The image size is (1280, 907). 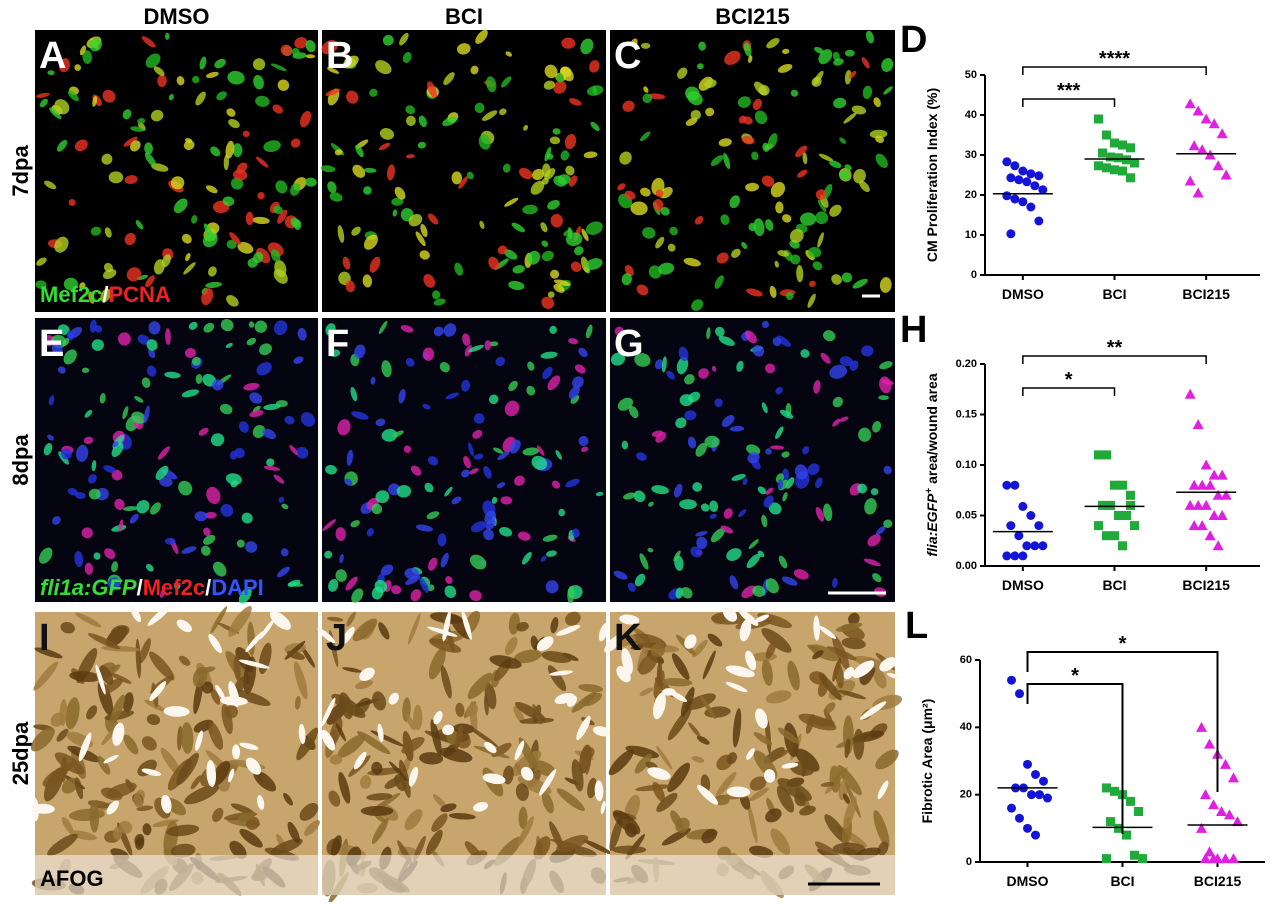 I want to click on y-axis-label: flia:EGFP+ area/wound area, so click(x=932, y=464).